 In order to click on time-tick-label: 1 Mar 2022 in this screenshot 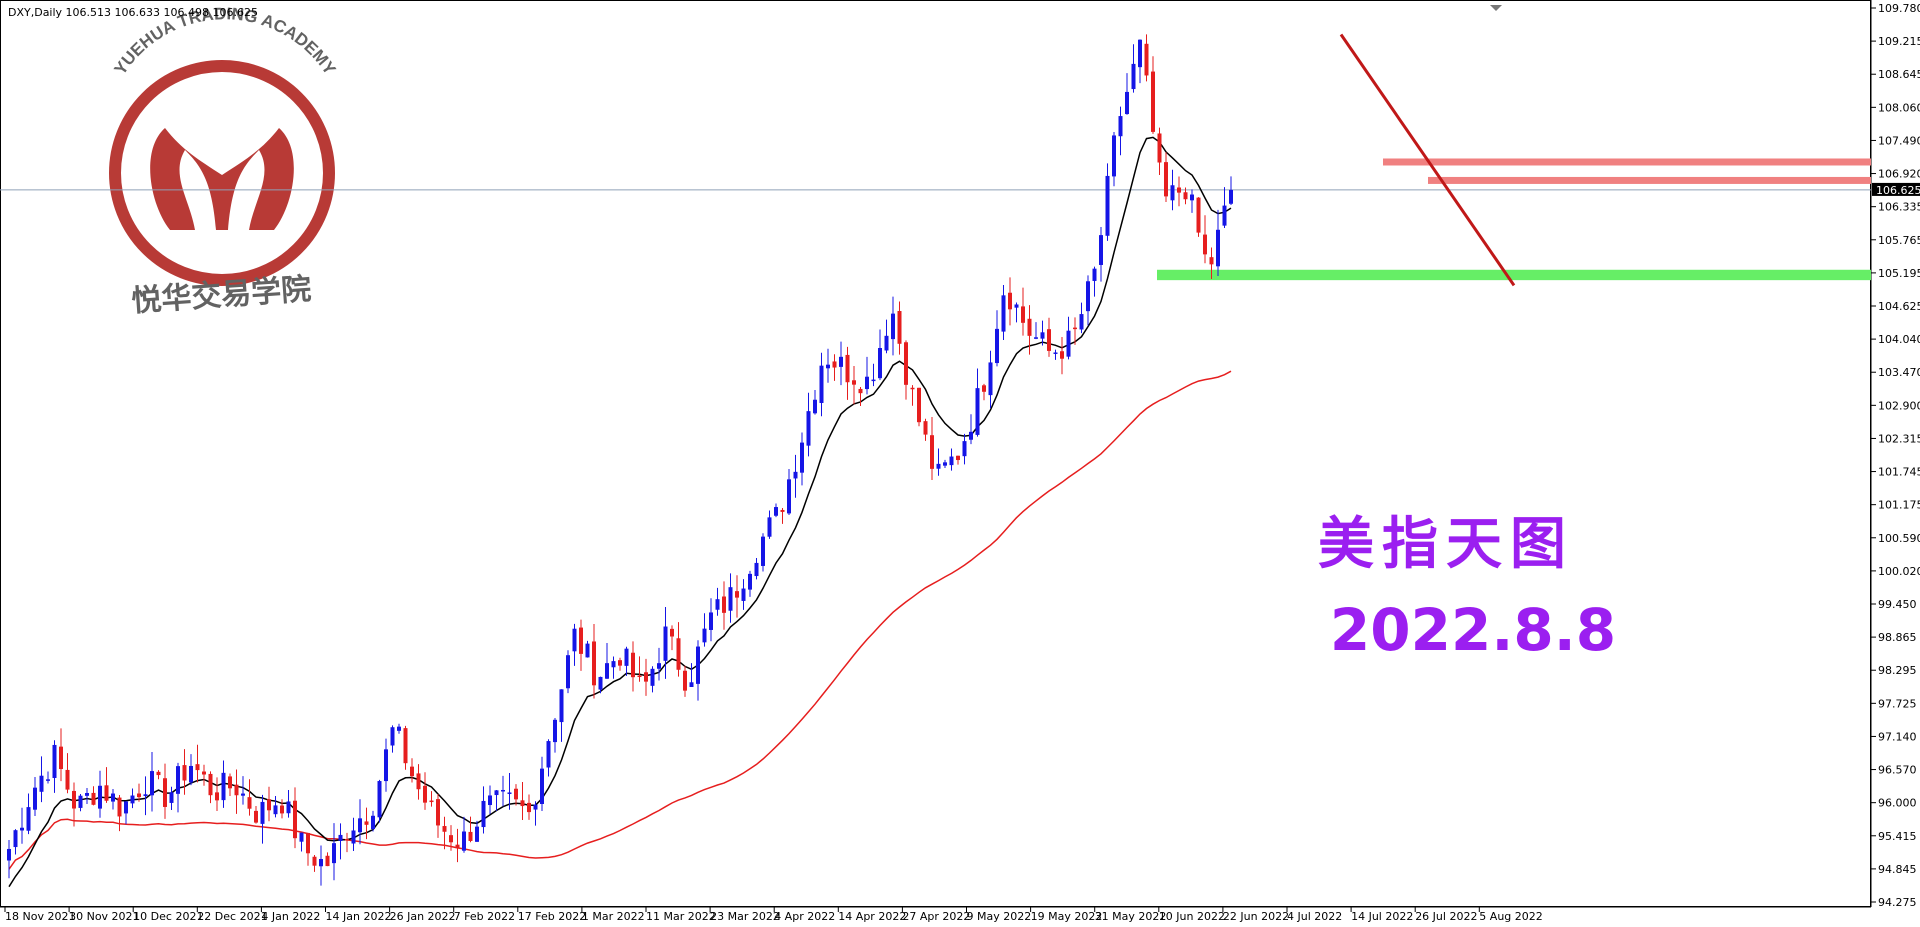, I will do `click(613, 916)`.